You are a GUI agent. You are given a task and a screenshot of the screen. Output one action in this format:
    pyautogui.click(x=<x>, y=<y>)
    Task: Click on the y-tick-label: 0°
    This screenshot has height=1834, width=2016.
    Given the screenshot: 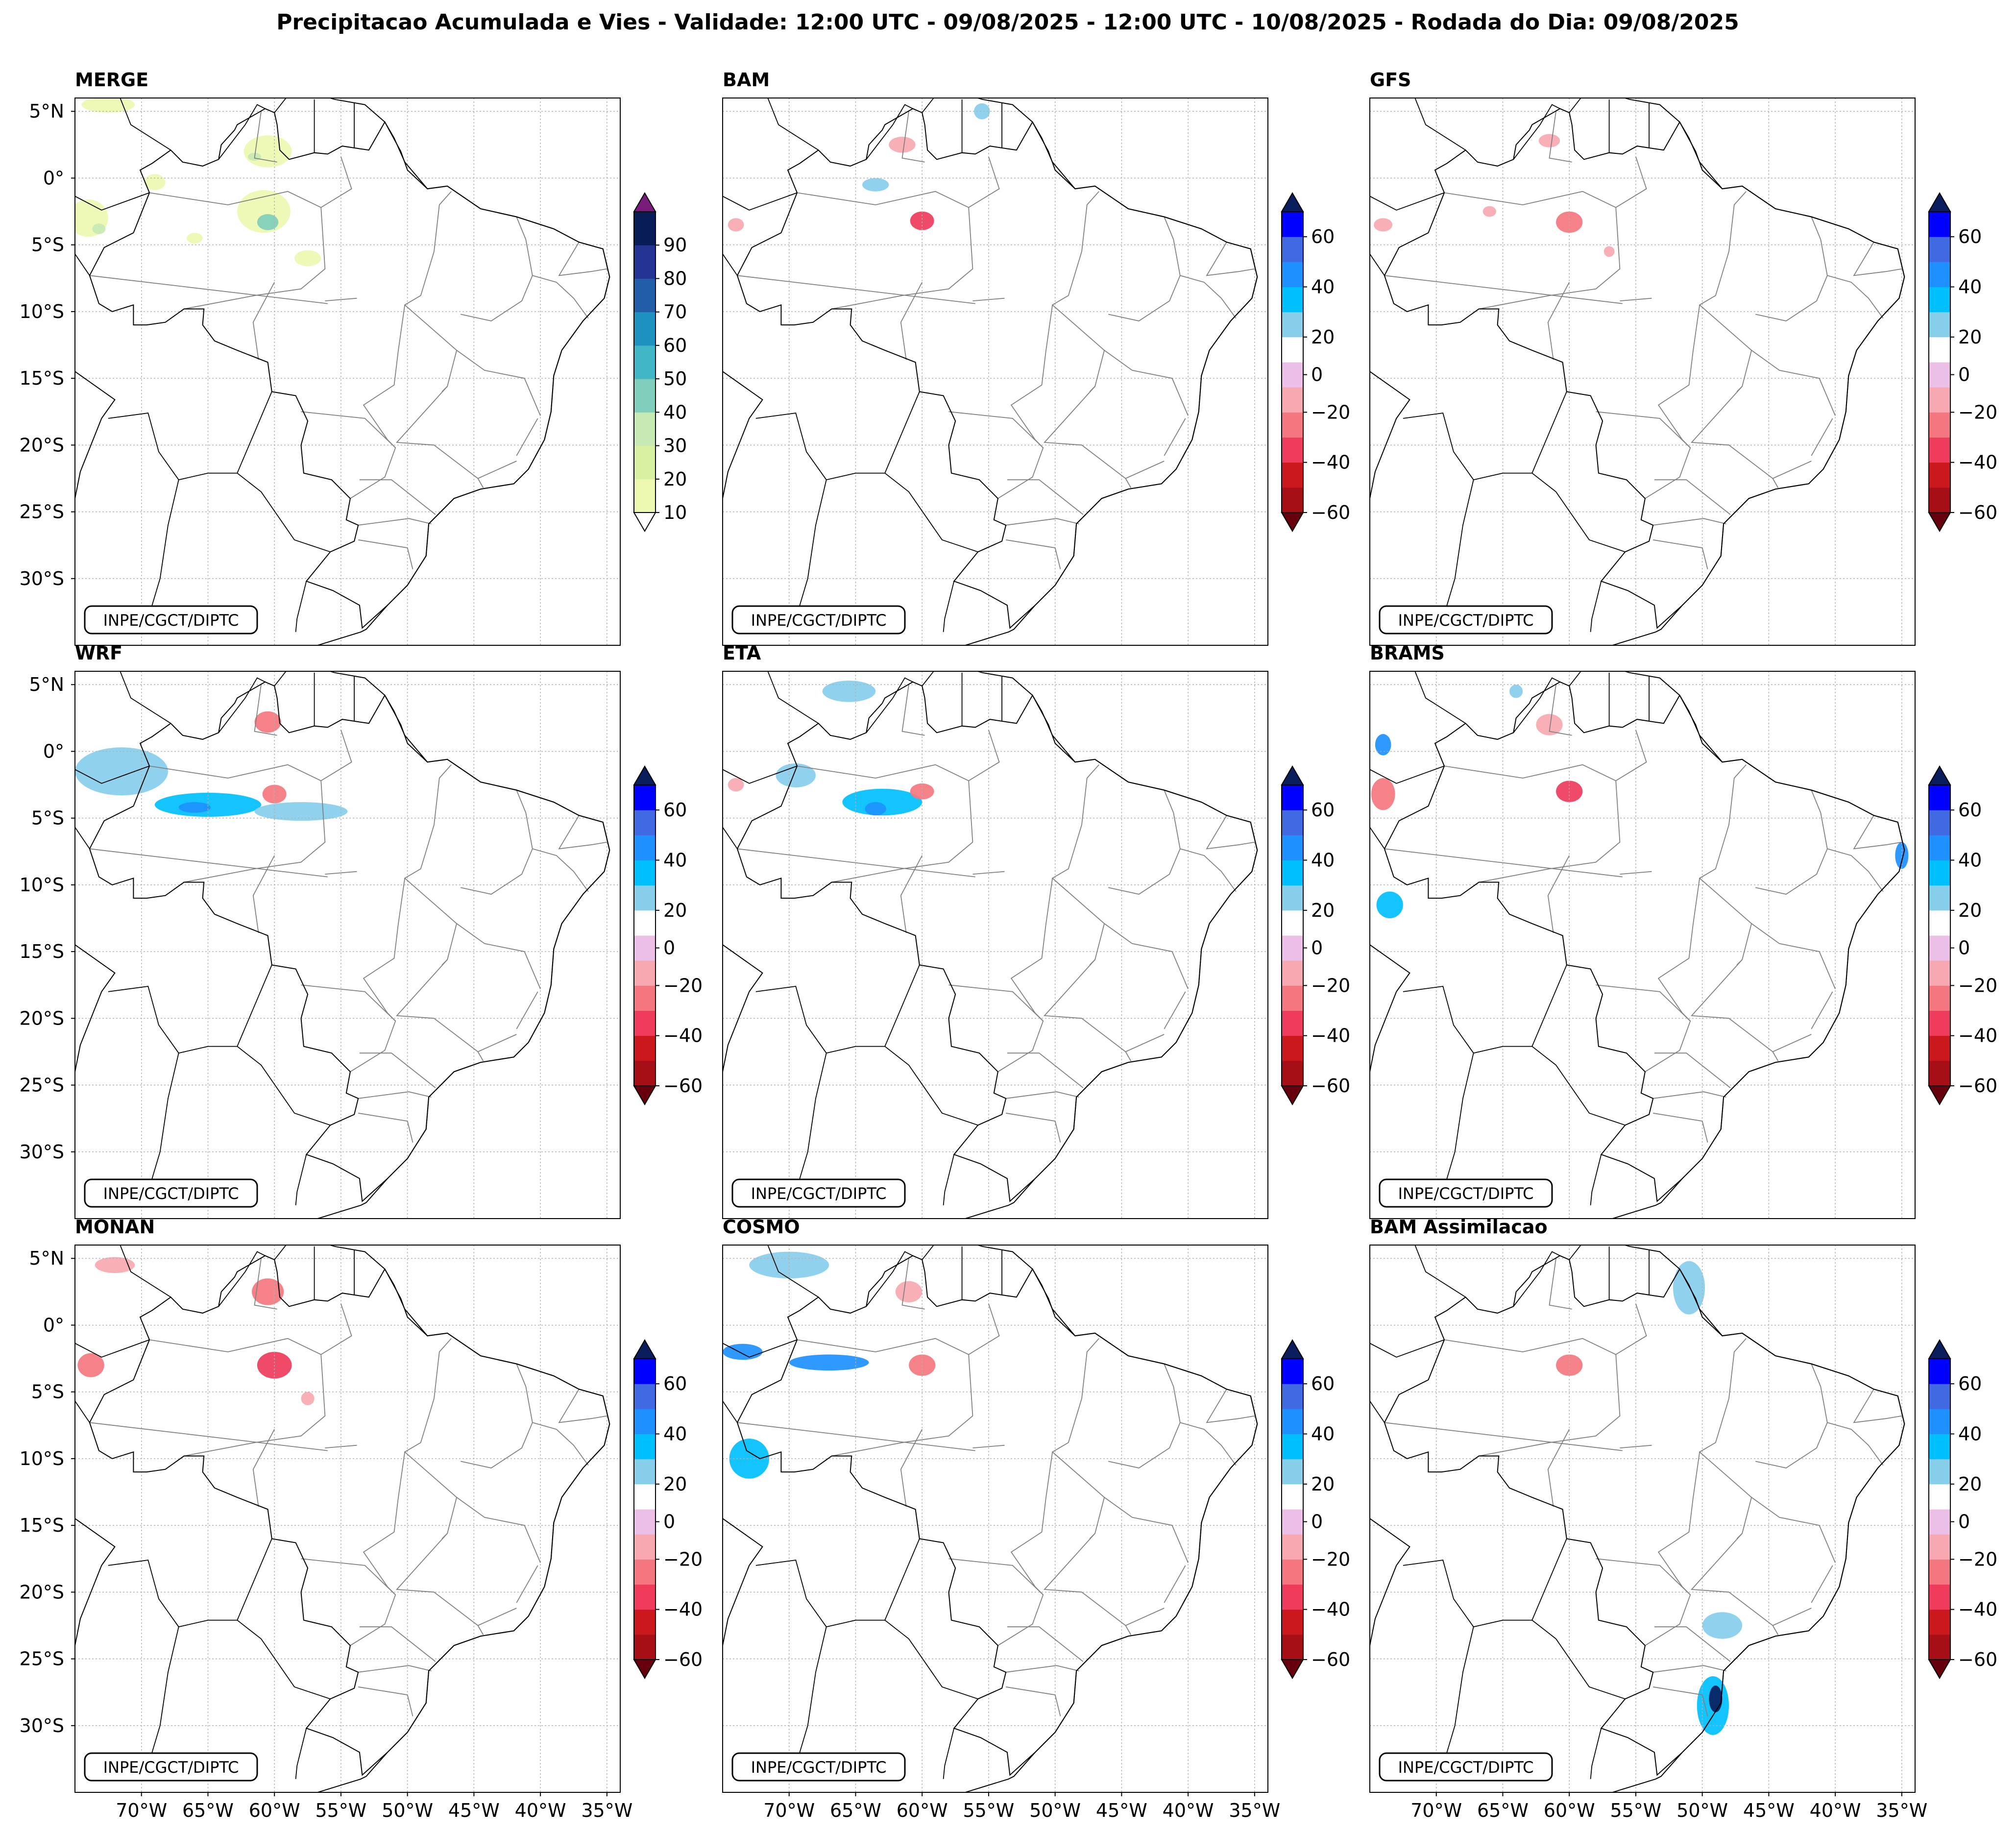 What is the action you would take?
    pyautogui.click(x=53, y=751)
    